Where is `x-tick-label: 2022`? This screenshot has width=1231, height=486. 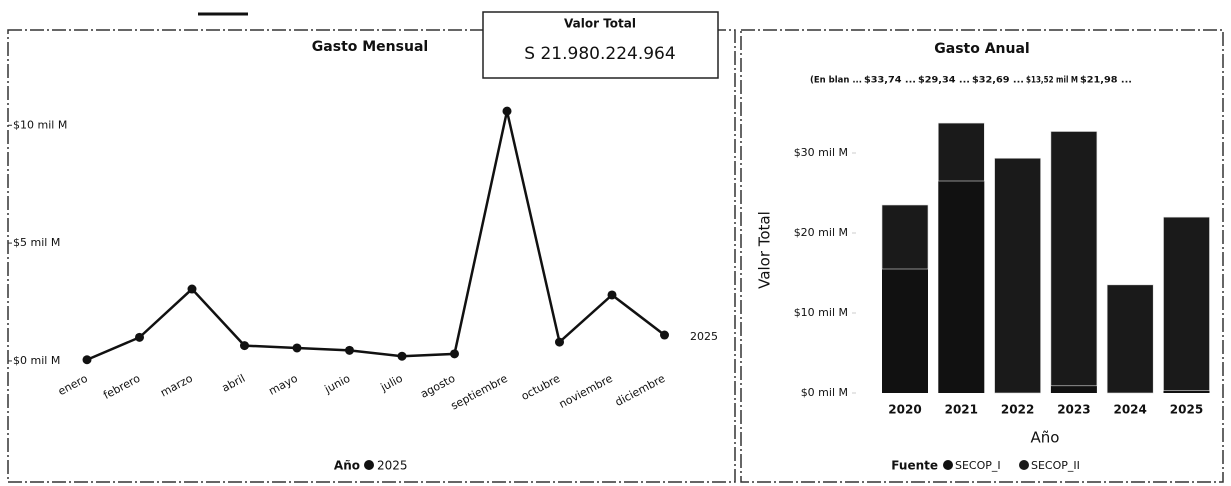
x-tick-label: 2022 is located at coordinates (1017, 410).